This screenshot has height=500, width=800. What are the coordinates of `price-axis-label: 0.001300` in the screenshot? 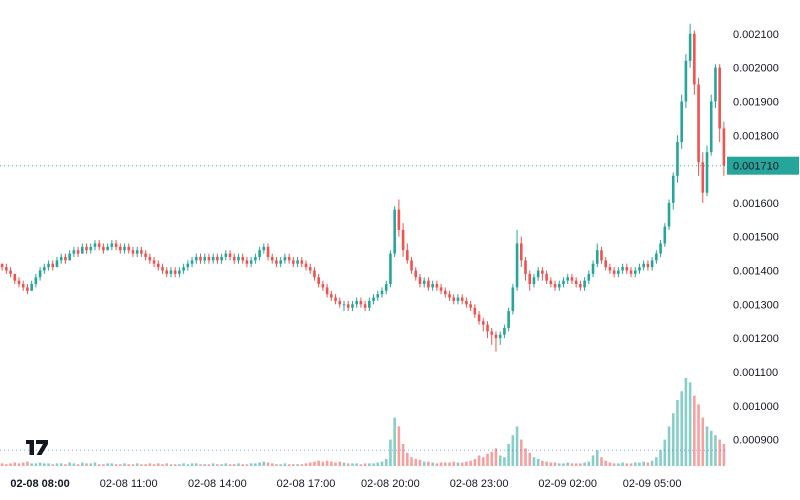 It's located at (756, 305).